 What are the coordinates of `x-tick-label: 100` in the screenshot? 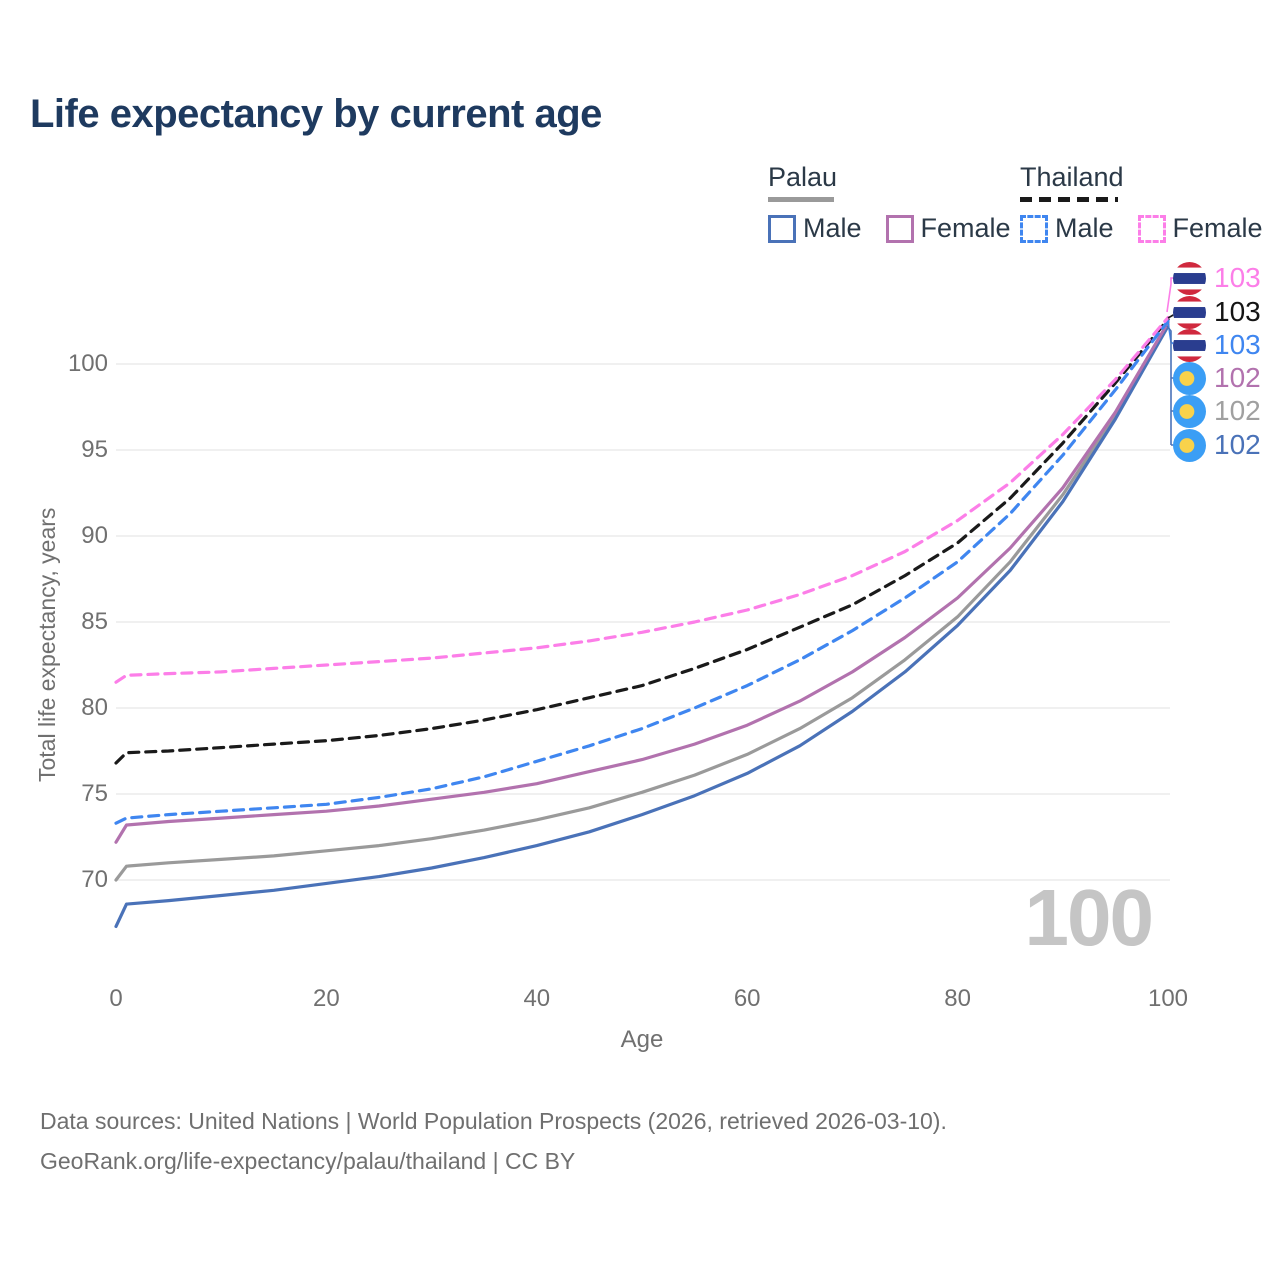 It's located at (1168, 998).